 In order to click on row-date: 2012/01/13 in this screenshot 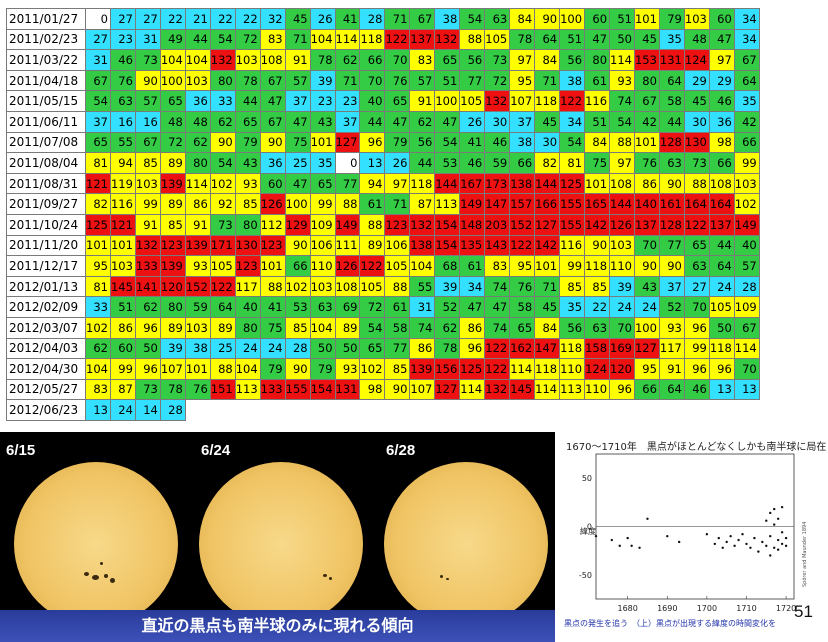, I will do `click(46, 286)`.